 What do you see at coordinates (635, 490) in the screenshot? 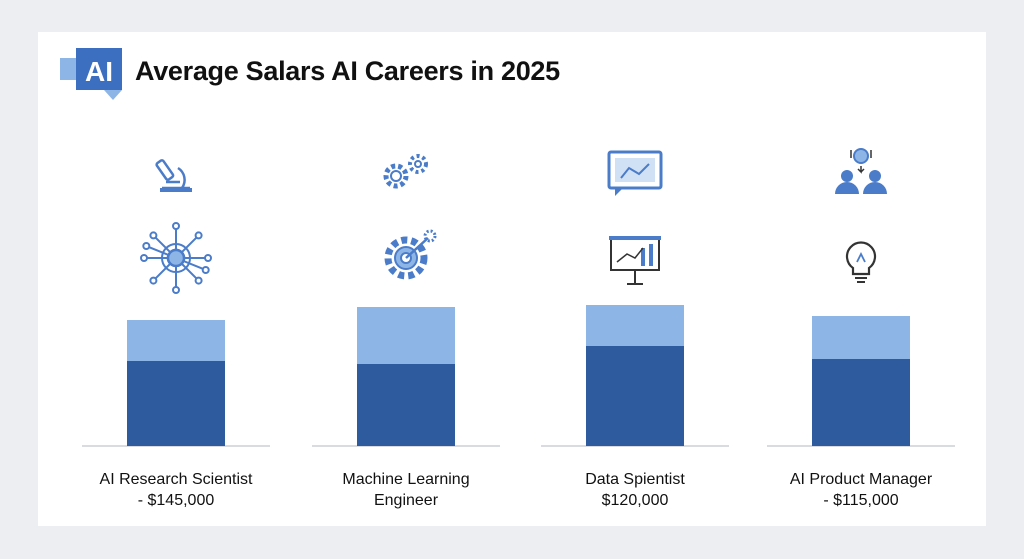
I see `category-label: Data Spientist $120,000` at bounding box center [635, 490].